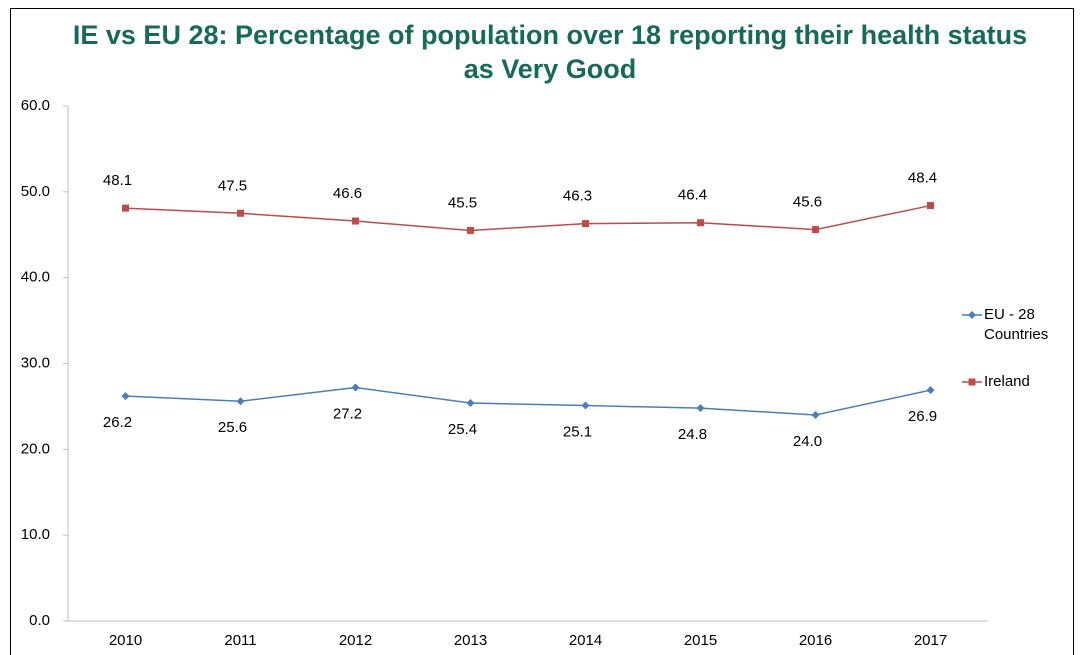 The height and width of the screenshot is (655, 1082). Describe the element at coordinates (807, 441) in the screenshot. I see `data-label: 24.0` at that location.